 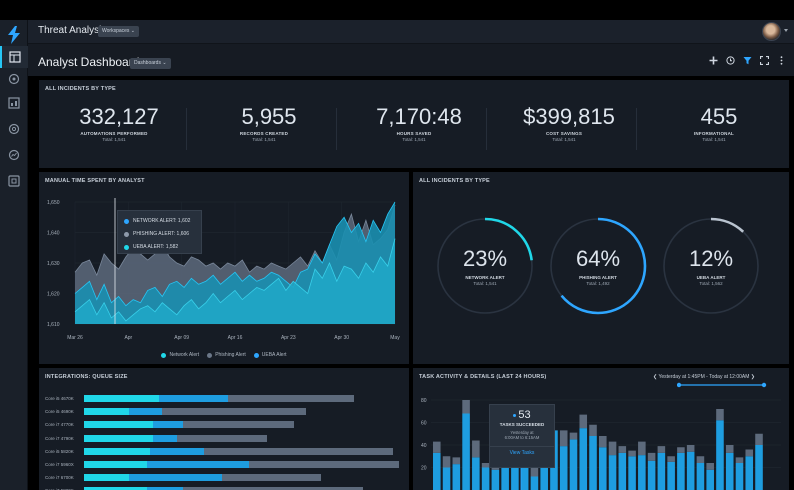 What do you see at coordinates (485, 277) in the screenshot?
I see `donut-label: NETWORK ALERT` at bounding box center [485, 277].